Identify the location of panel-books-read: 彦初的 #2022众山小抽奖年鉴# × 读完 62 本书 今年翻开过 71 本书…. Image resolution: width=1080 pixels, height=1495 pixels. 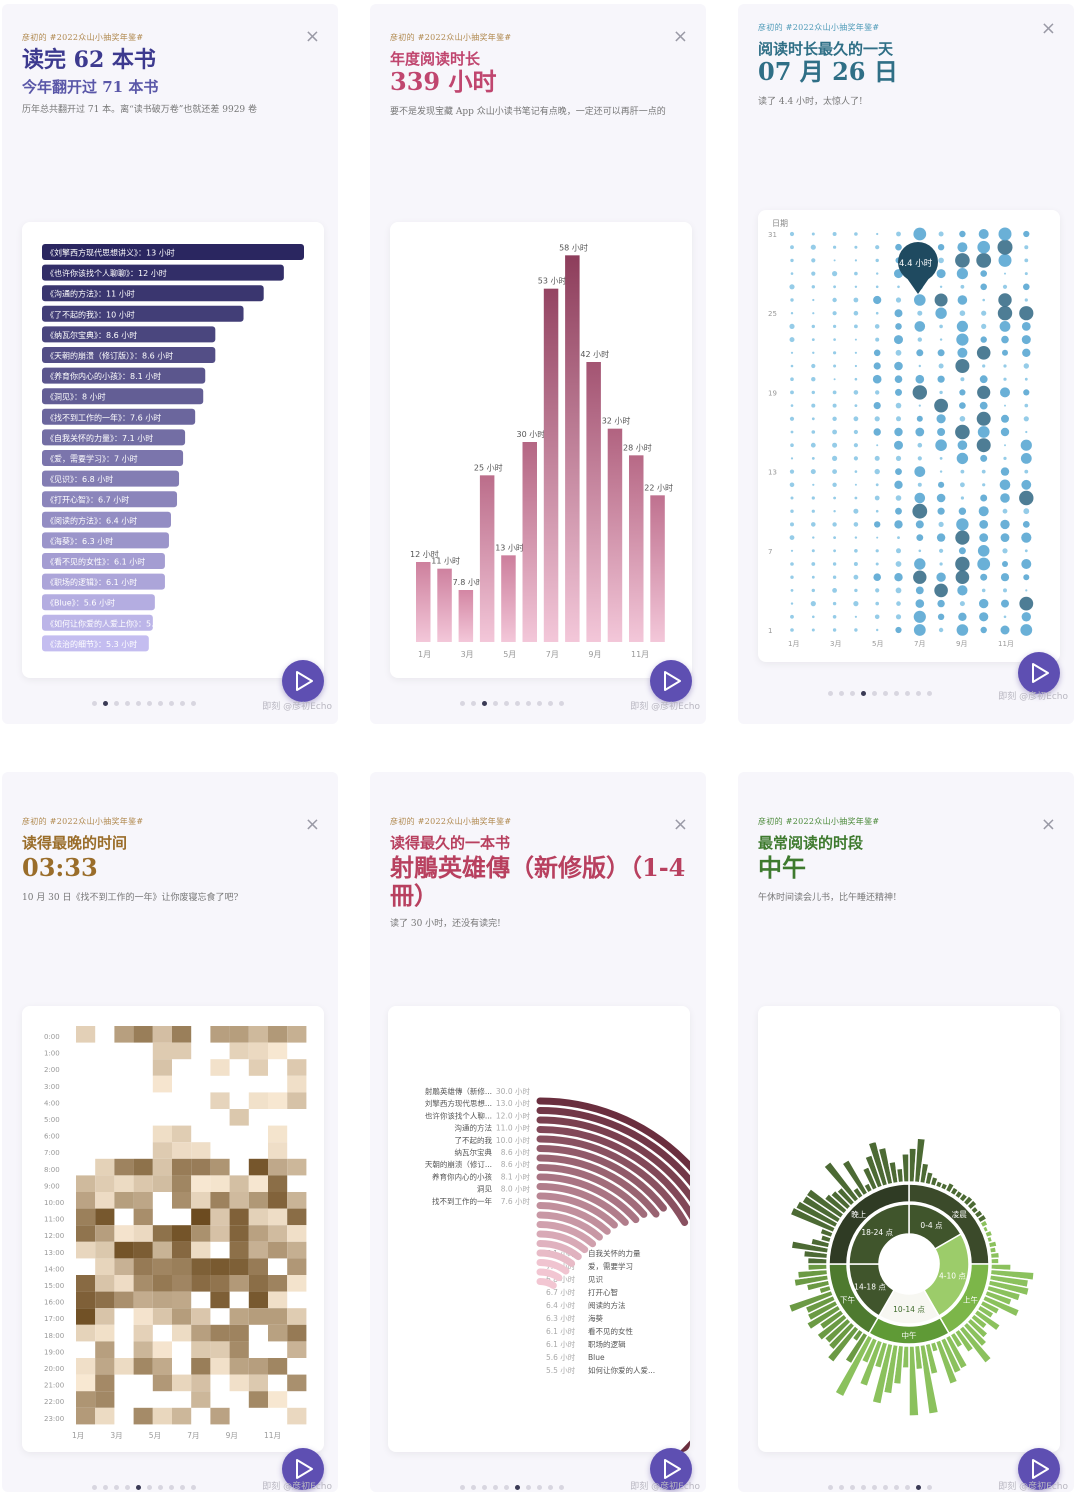
(170, 364).